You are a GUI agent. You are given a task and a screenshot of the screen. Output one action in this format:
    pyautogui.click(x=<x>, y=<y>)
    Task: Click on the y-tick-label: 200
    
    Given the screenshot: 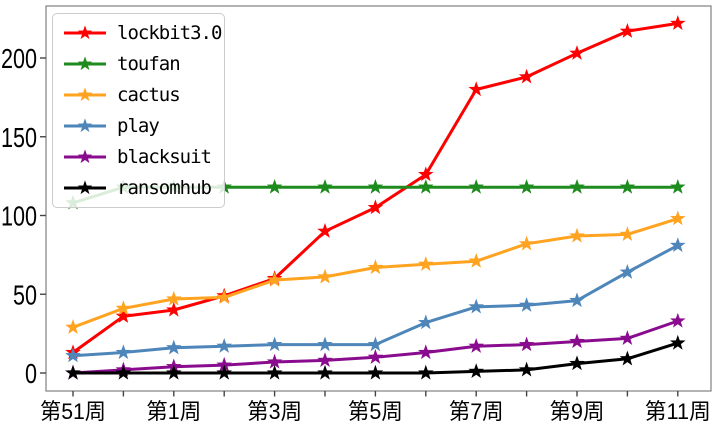 What is the action you would take?
    pyautogui.click(x=19, y=58)
    